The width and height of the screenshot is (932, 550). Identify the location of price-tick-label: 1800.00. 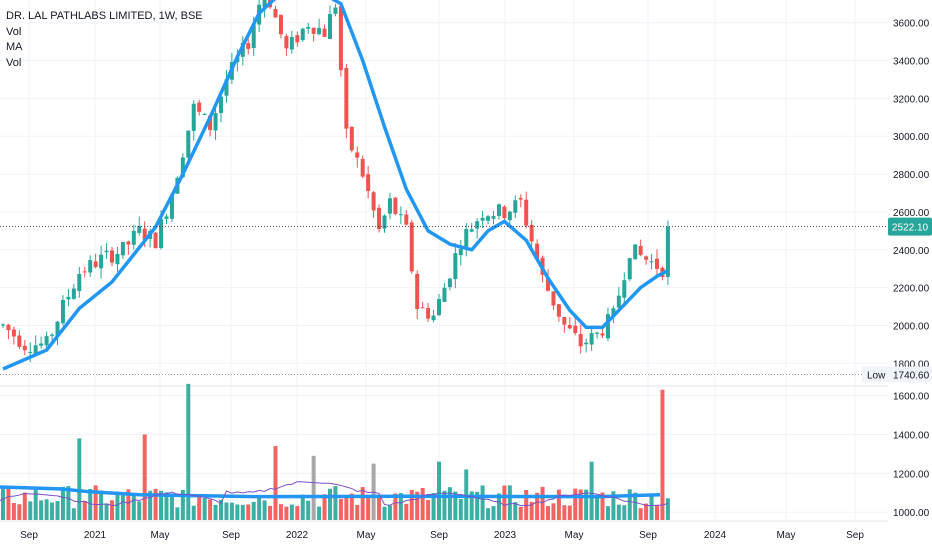
(911, 364).